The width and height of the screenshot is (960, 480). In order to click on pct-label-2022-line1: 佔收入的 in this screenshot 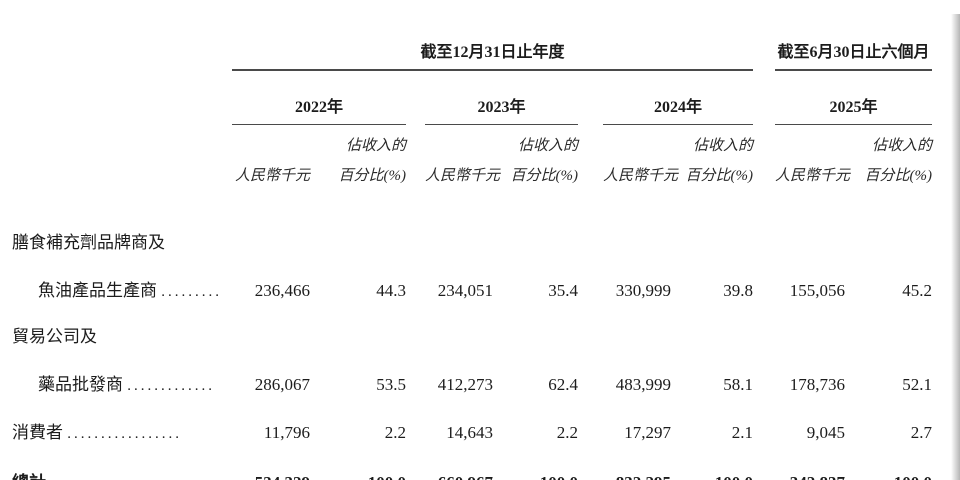, I will do `click(375, 145)`.